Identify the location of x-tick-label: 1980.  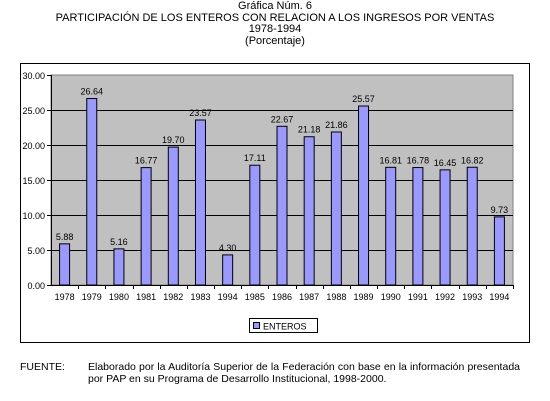
(119, 297).